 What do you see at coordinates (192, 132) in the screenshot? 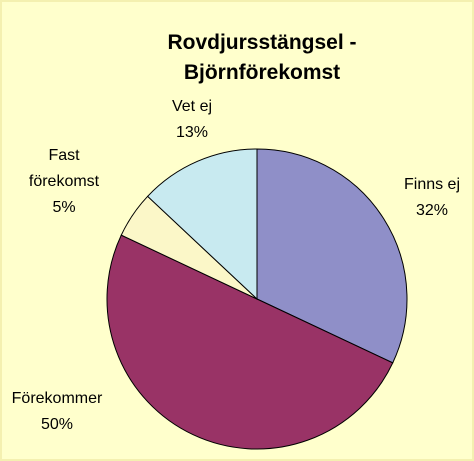
I see `value-label: 13%` at bounding box center [192, 132].